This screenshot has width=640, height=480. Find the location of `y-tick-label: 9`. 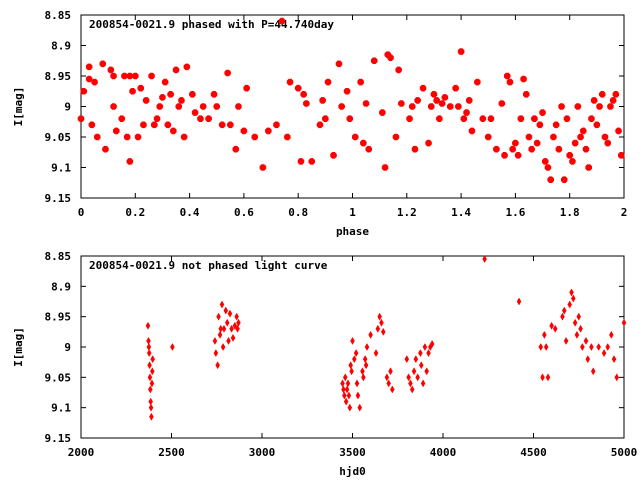

y-tick-label: 9 is located at coordinates (67, 347).